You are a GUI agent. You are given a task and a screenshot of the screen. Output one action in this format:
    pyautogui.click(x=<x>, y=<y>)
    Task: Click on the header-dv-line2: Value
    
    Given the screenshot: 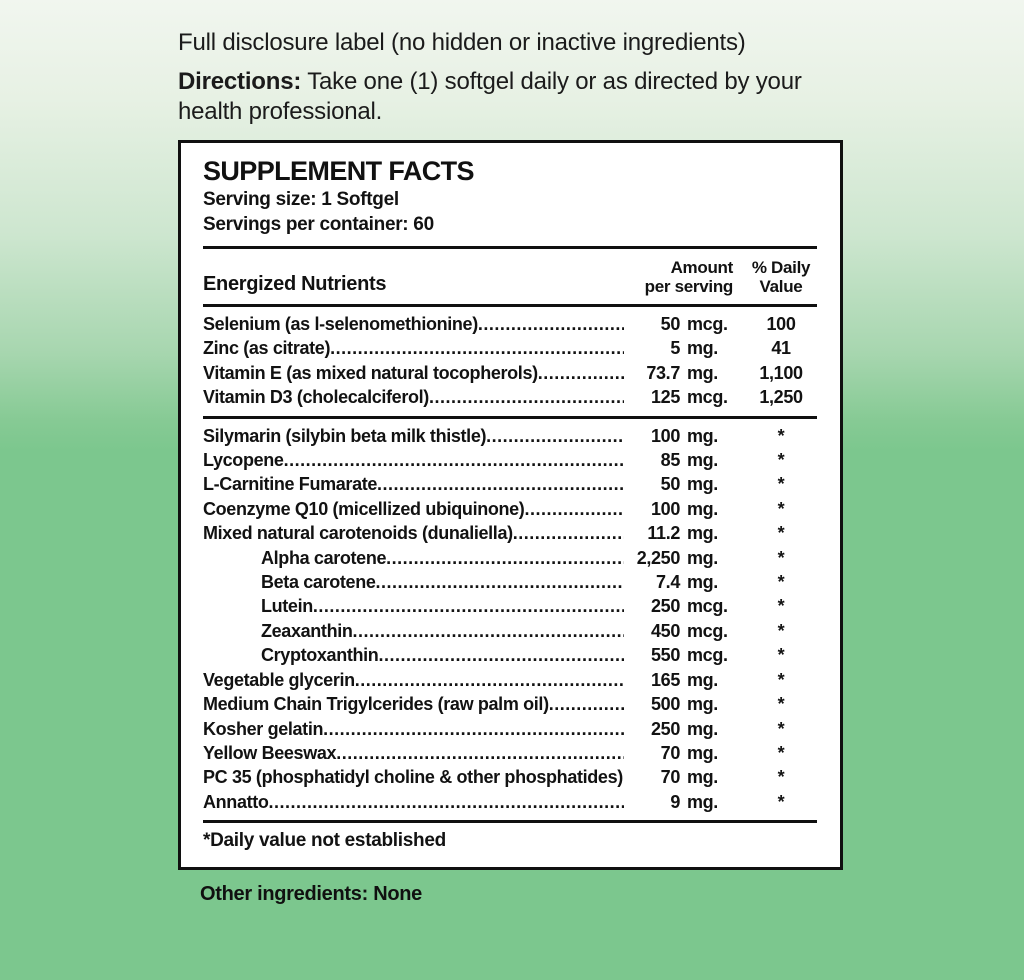 What is the action you would take?
    pyautogui.click(x=781, y=286)
    